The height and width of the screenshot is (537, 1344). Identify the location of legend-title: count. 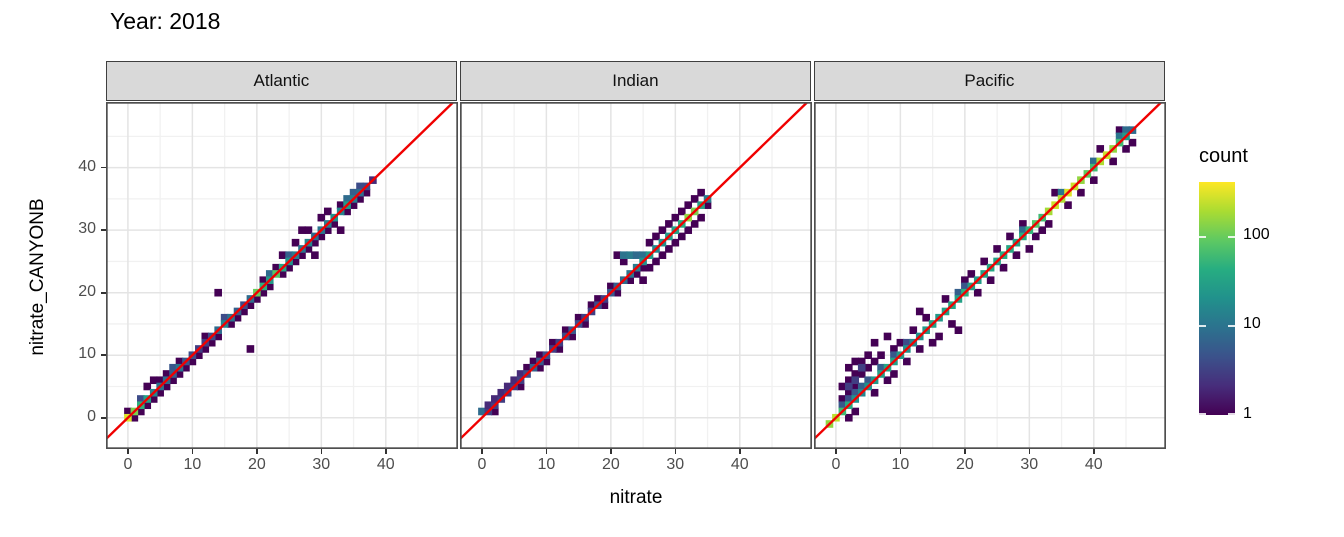
(1223, 156).